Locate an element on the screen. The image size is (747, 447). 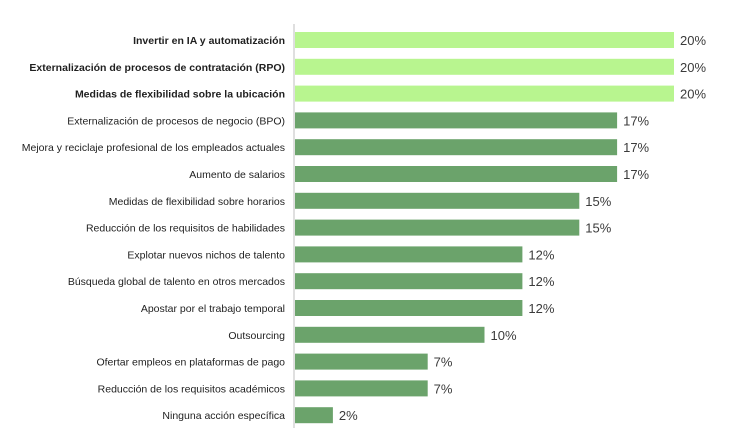
value-label-1: 20% is located at coordinates (693, 40).